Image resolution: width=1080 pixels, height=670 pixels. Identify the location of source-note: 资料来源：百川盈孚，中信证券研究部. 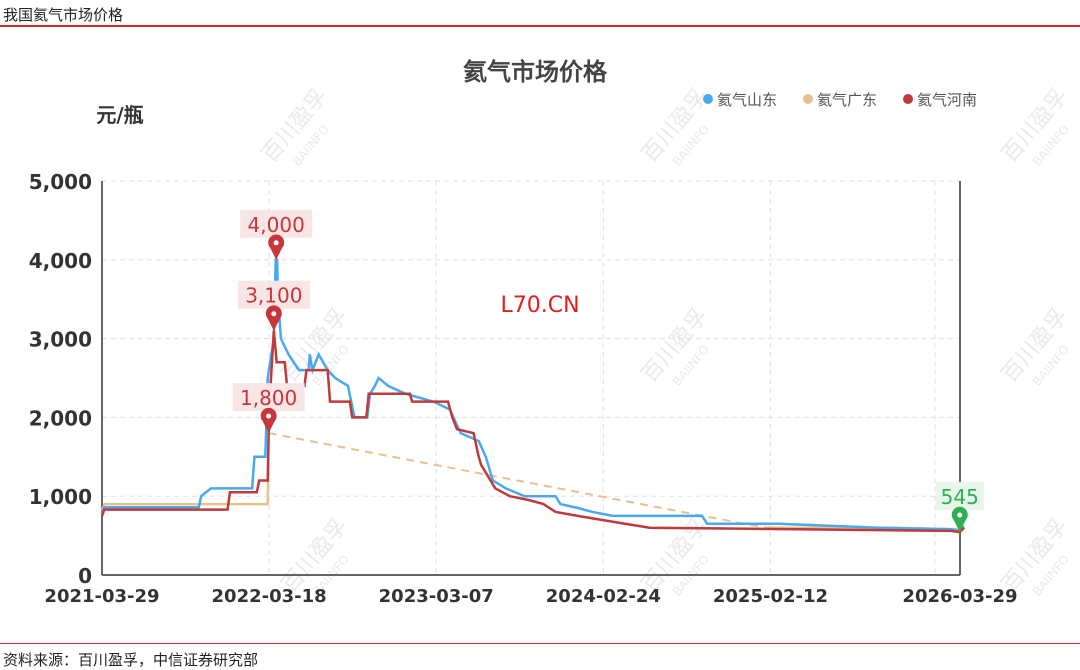
(131, 660).